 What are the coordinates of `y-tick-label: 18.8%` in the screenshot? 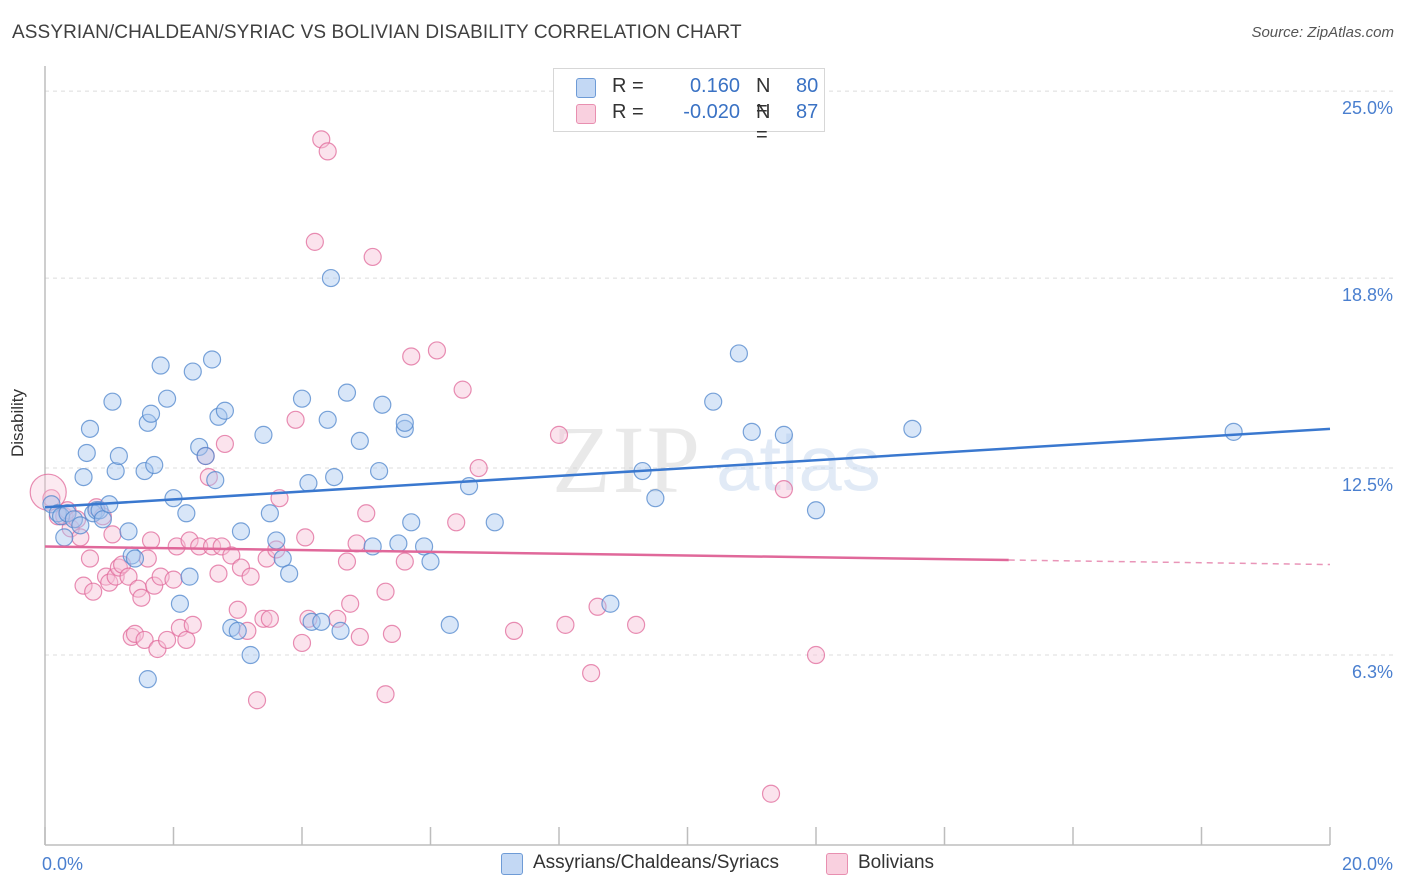 It's located at (1367, 295).